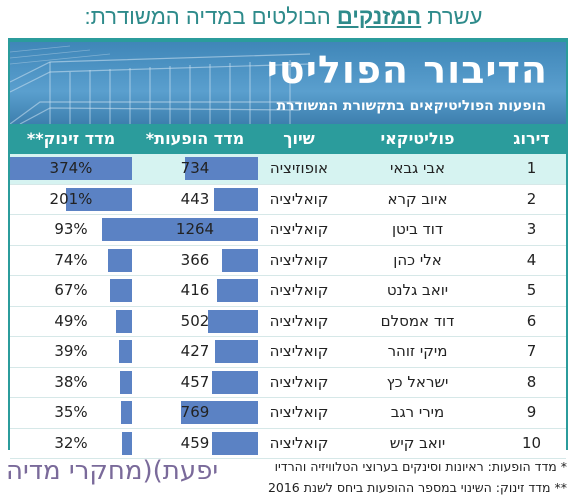 This screenshot has width=575, height=501. I want to click on rank-cell: 4, so click(531, 259).